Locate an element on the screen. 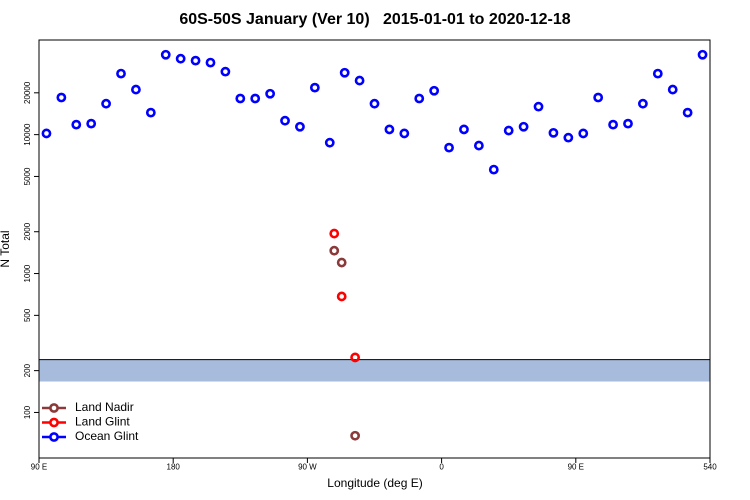 The width and height of the screenshot is (750, 500). x-tick-label: 180 is located at coordinates (174, 467).